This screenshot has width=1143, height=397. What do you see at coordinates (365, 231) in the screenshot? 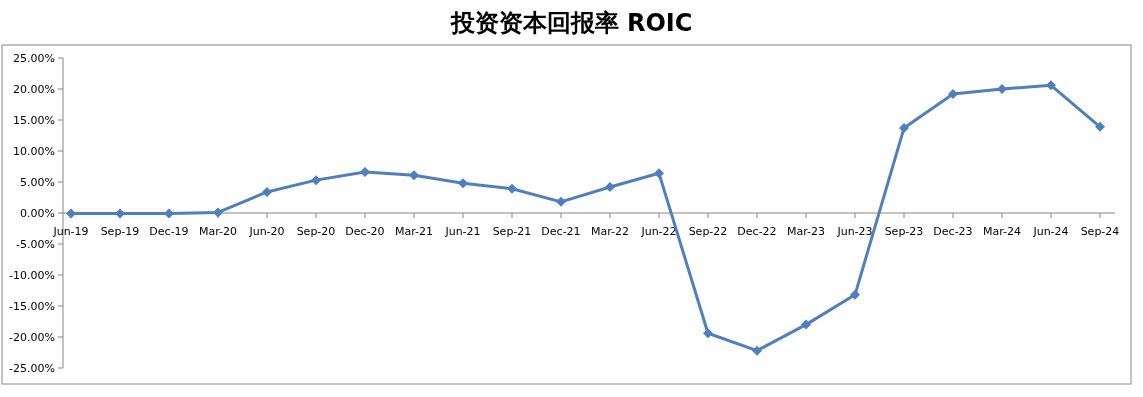
I see `x-tick-label: Dec-20` at bounding box center [365, 231].